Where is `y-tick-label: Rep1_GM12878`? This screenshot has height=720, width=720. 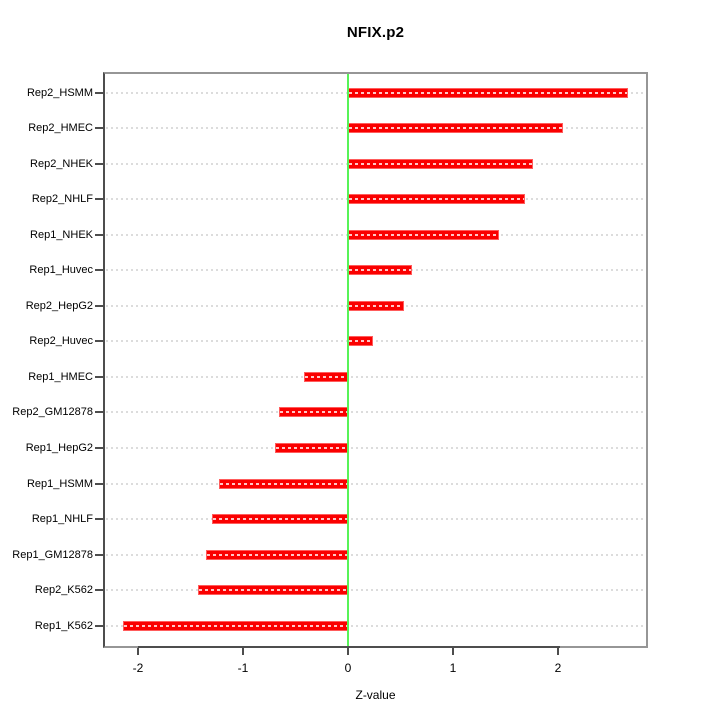
y-tick-label: Rep1_GM12878 is located at coordinates (52, 554).